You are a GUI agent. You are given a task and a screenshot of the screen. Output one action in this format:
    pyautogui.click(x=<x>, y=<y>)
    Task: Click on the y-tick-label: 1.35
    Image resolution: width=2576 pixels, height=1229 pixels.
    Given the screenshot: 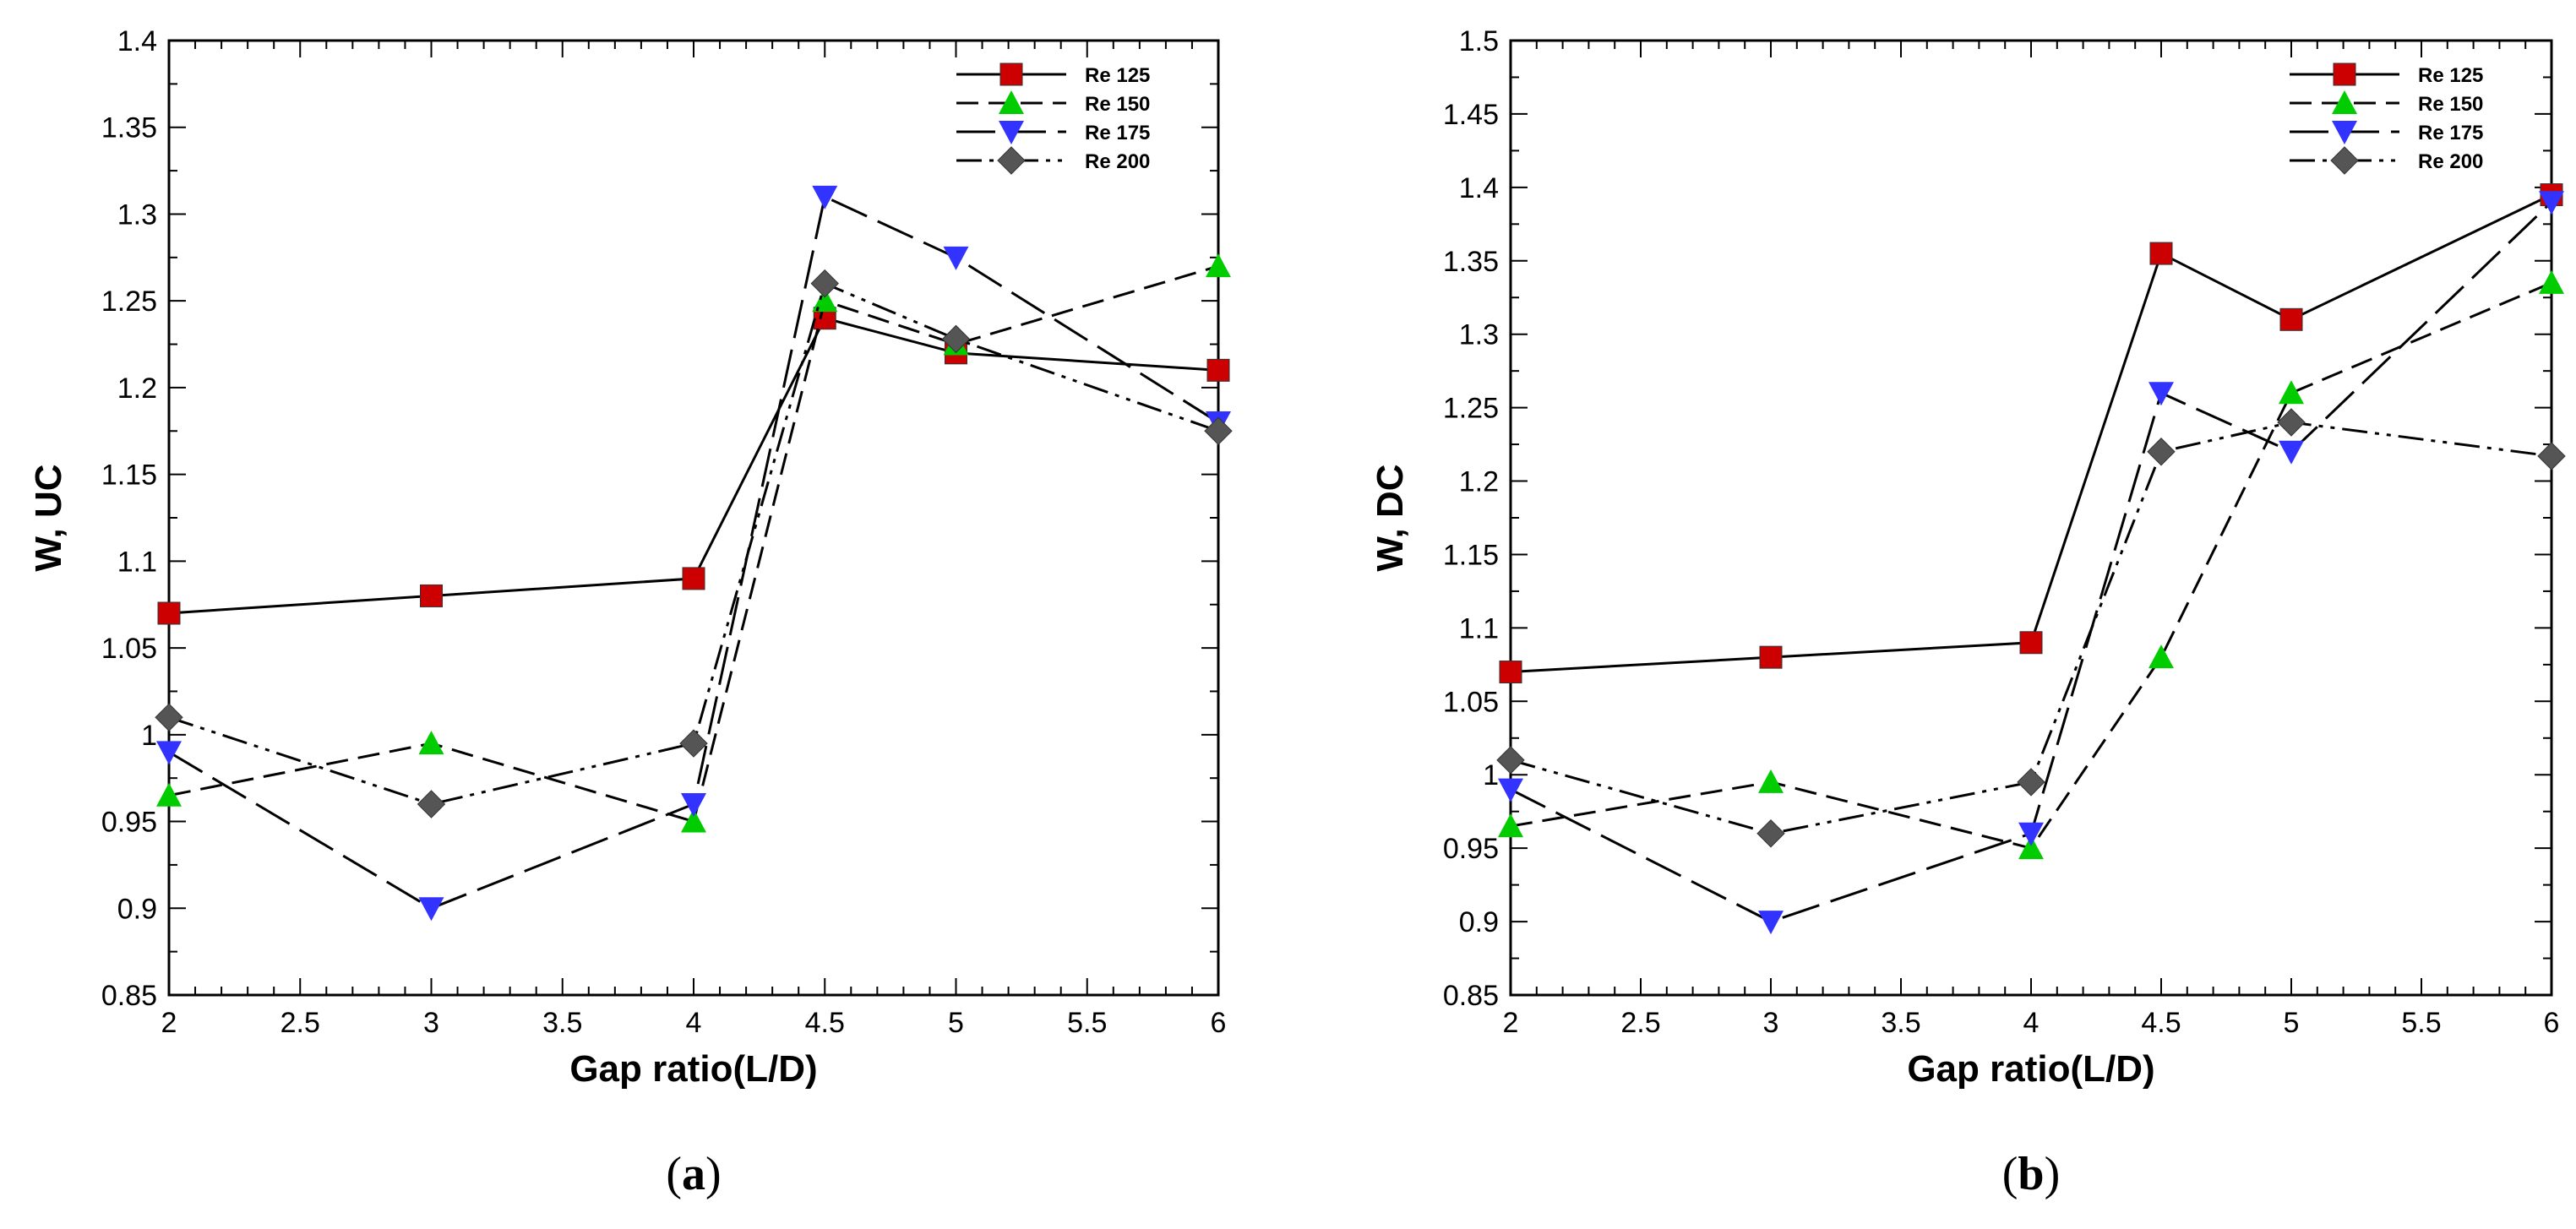 What is the action you would take?
    pyautogui.click(x=129, y=128)
    